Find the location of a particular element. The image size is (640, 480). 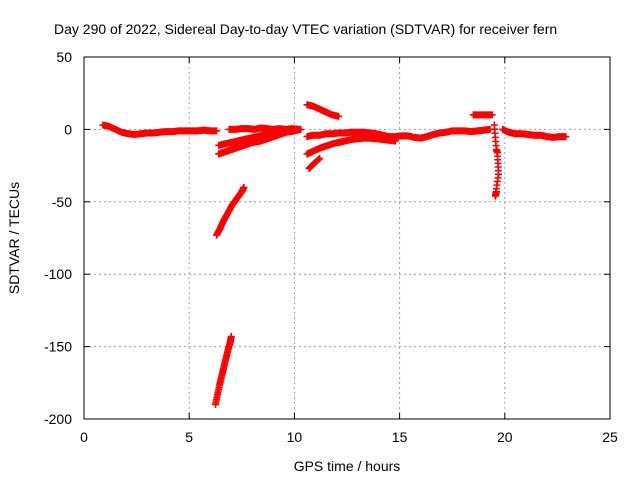

x-tick-label: 0 is located at coordinates (84, 437).